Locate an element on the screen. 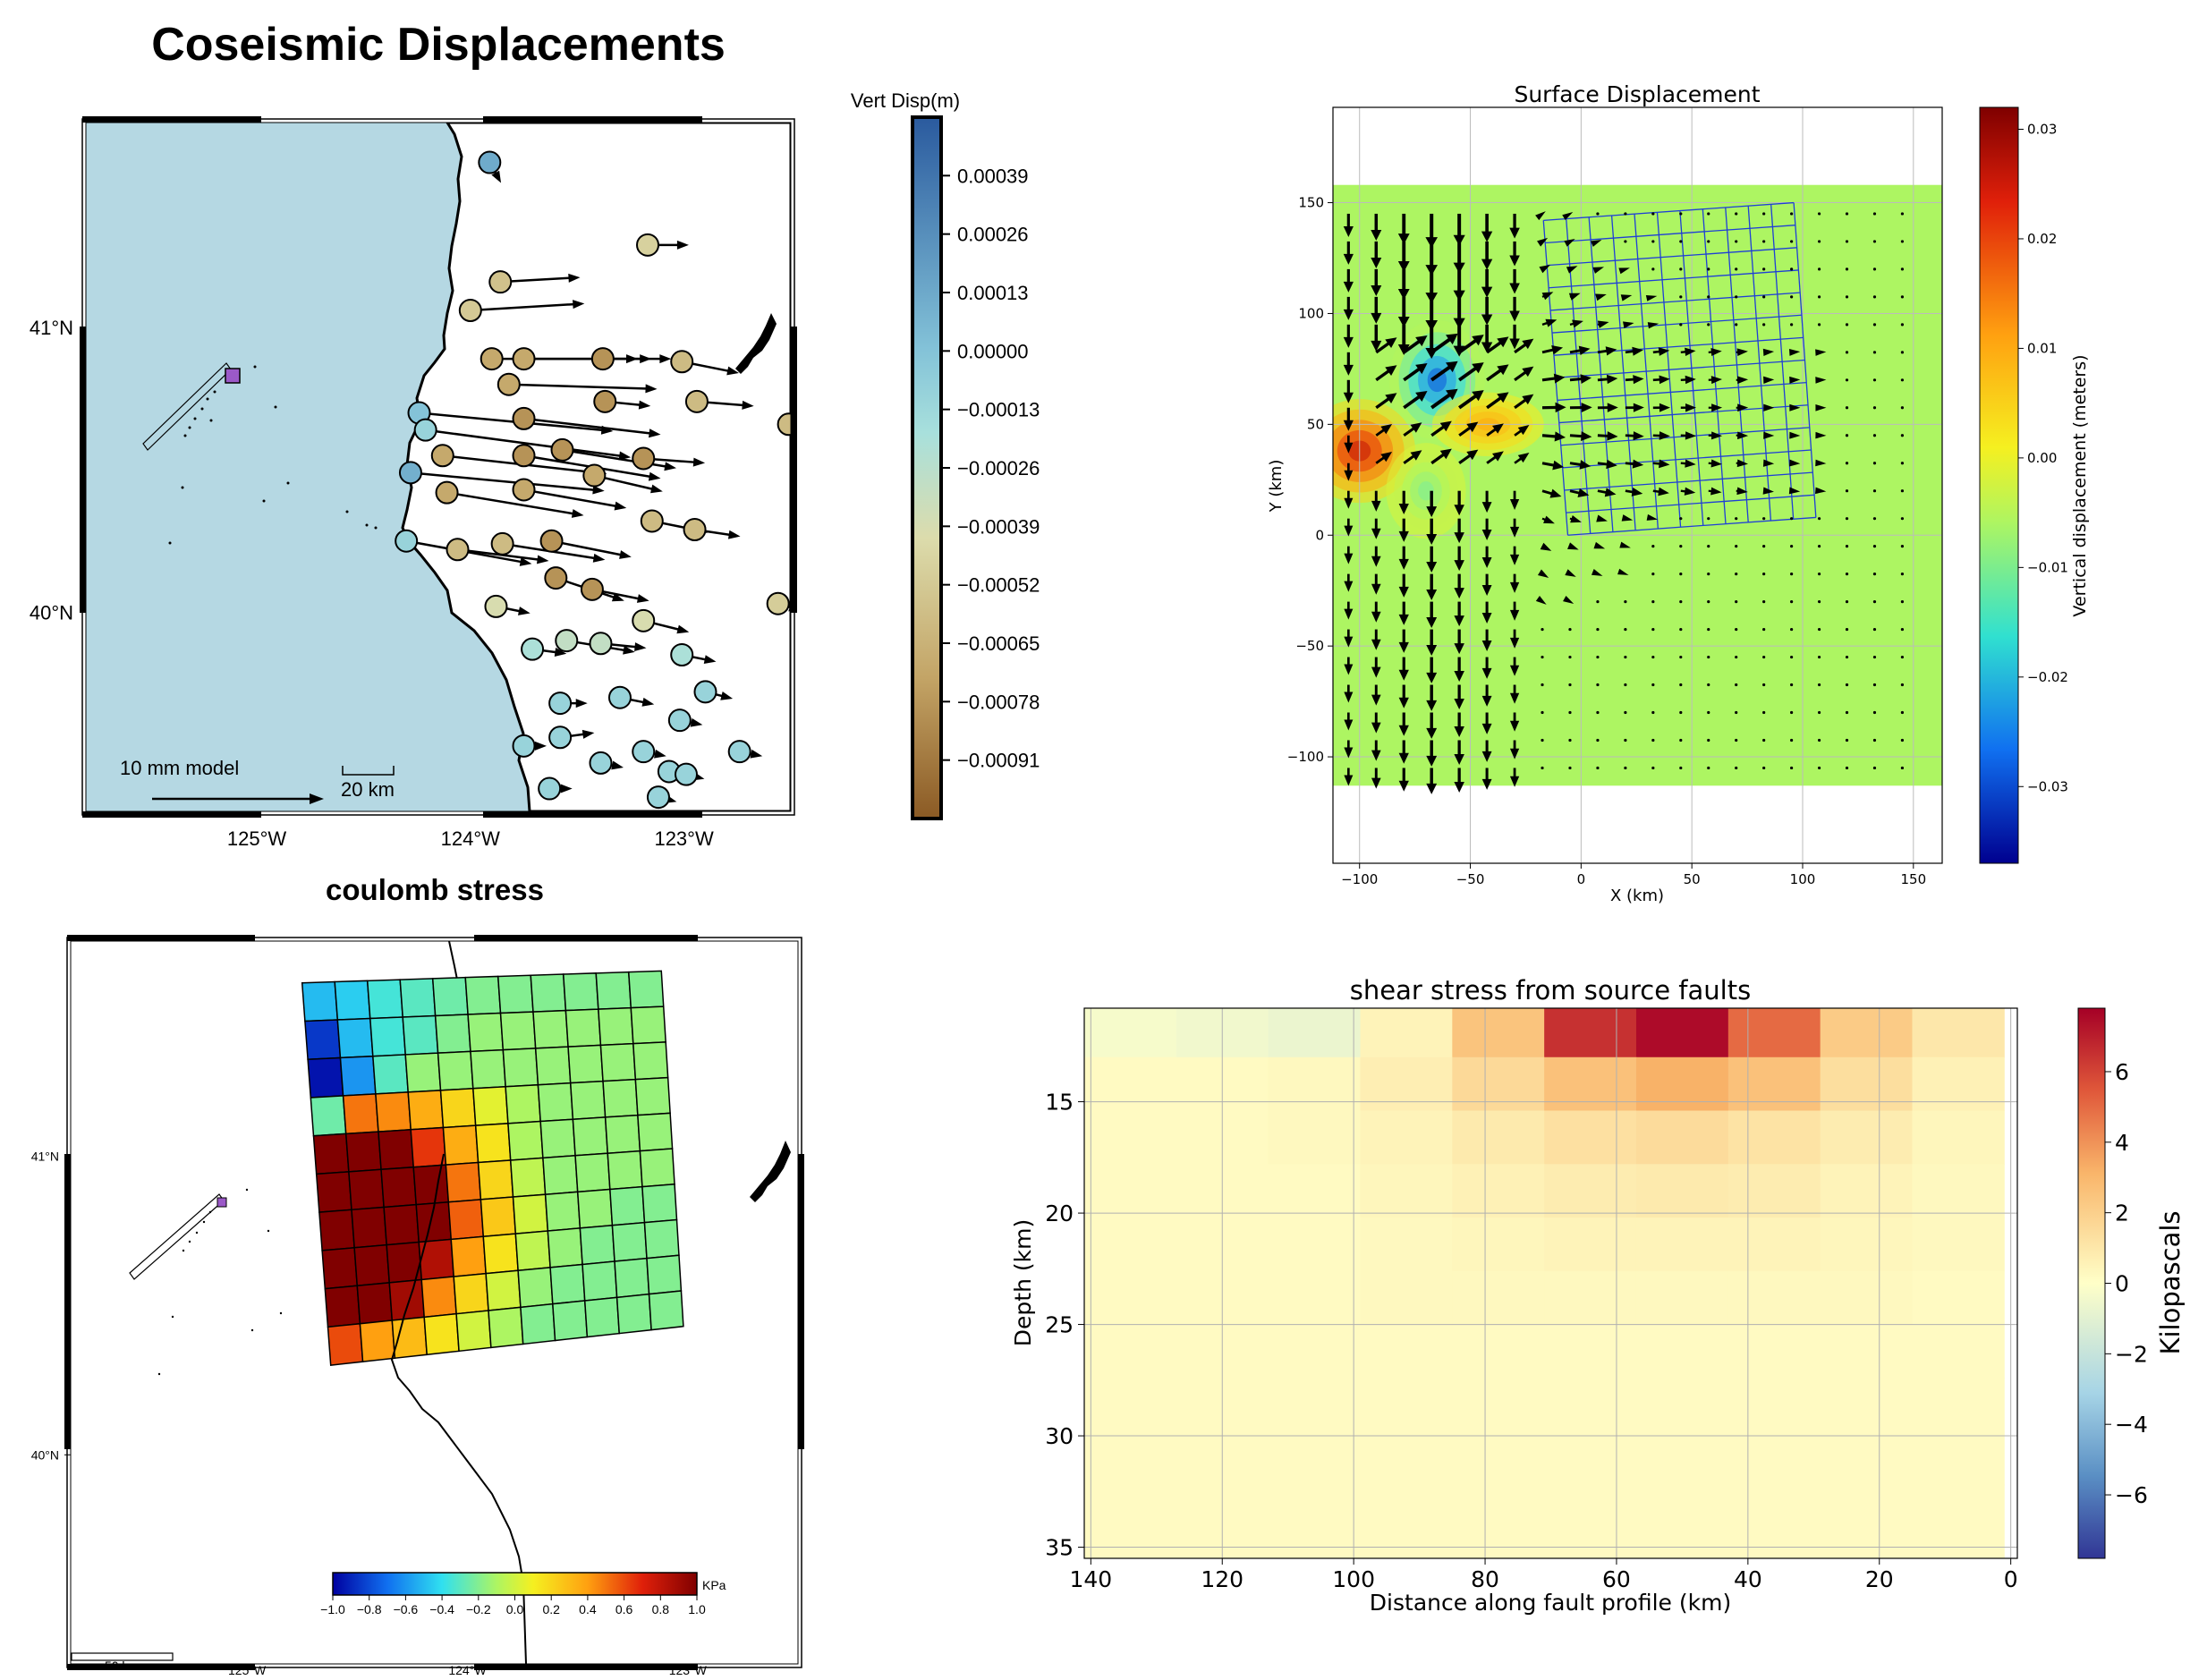 The width and height of the screenshot is (2190, 1680). vert-disp-colorbar is located at coordinates (927, 467).